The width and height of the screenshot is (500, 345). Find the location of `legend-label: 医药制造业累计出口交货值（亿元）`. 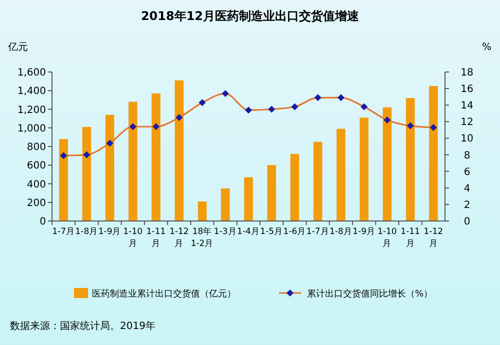

legend-label: 医药制造业累计出口交货值（亿元） is located at coordinates (164, 294).